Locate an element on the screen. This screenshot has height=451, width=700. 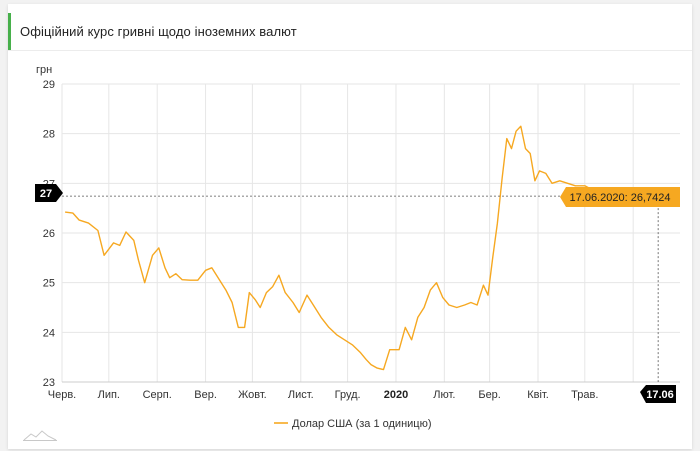
x-tick-label: Лист. is located at coordinates (301, 395).